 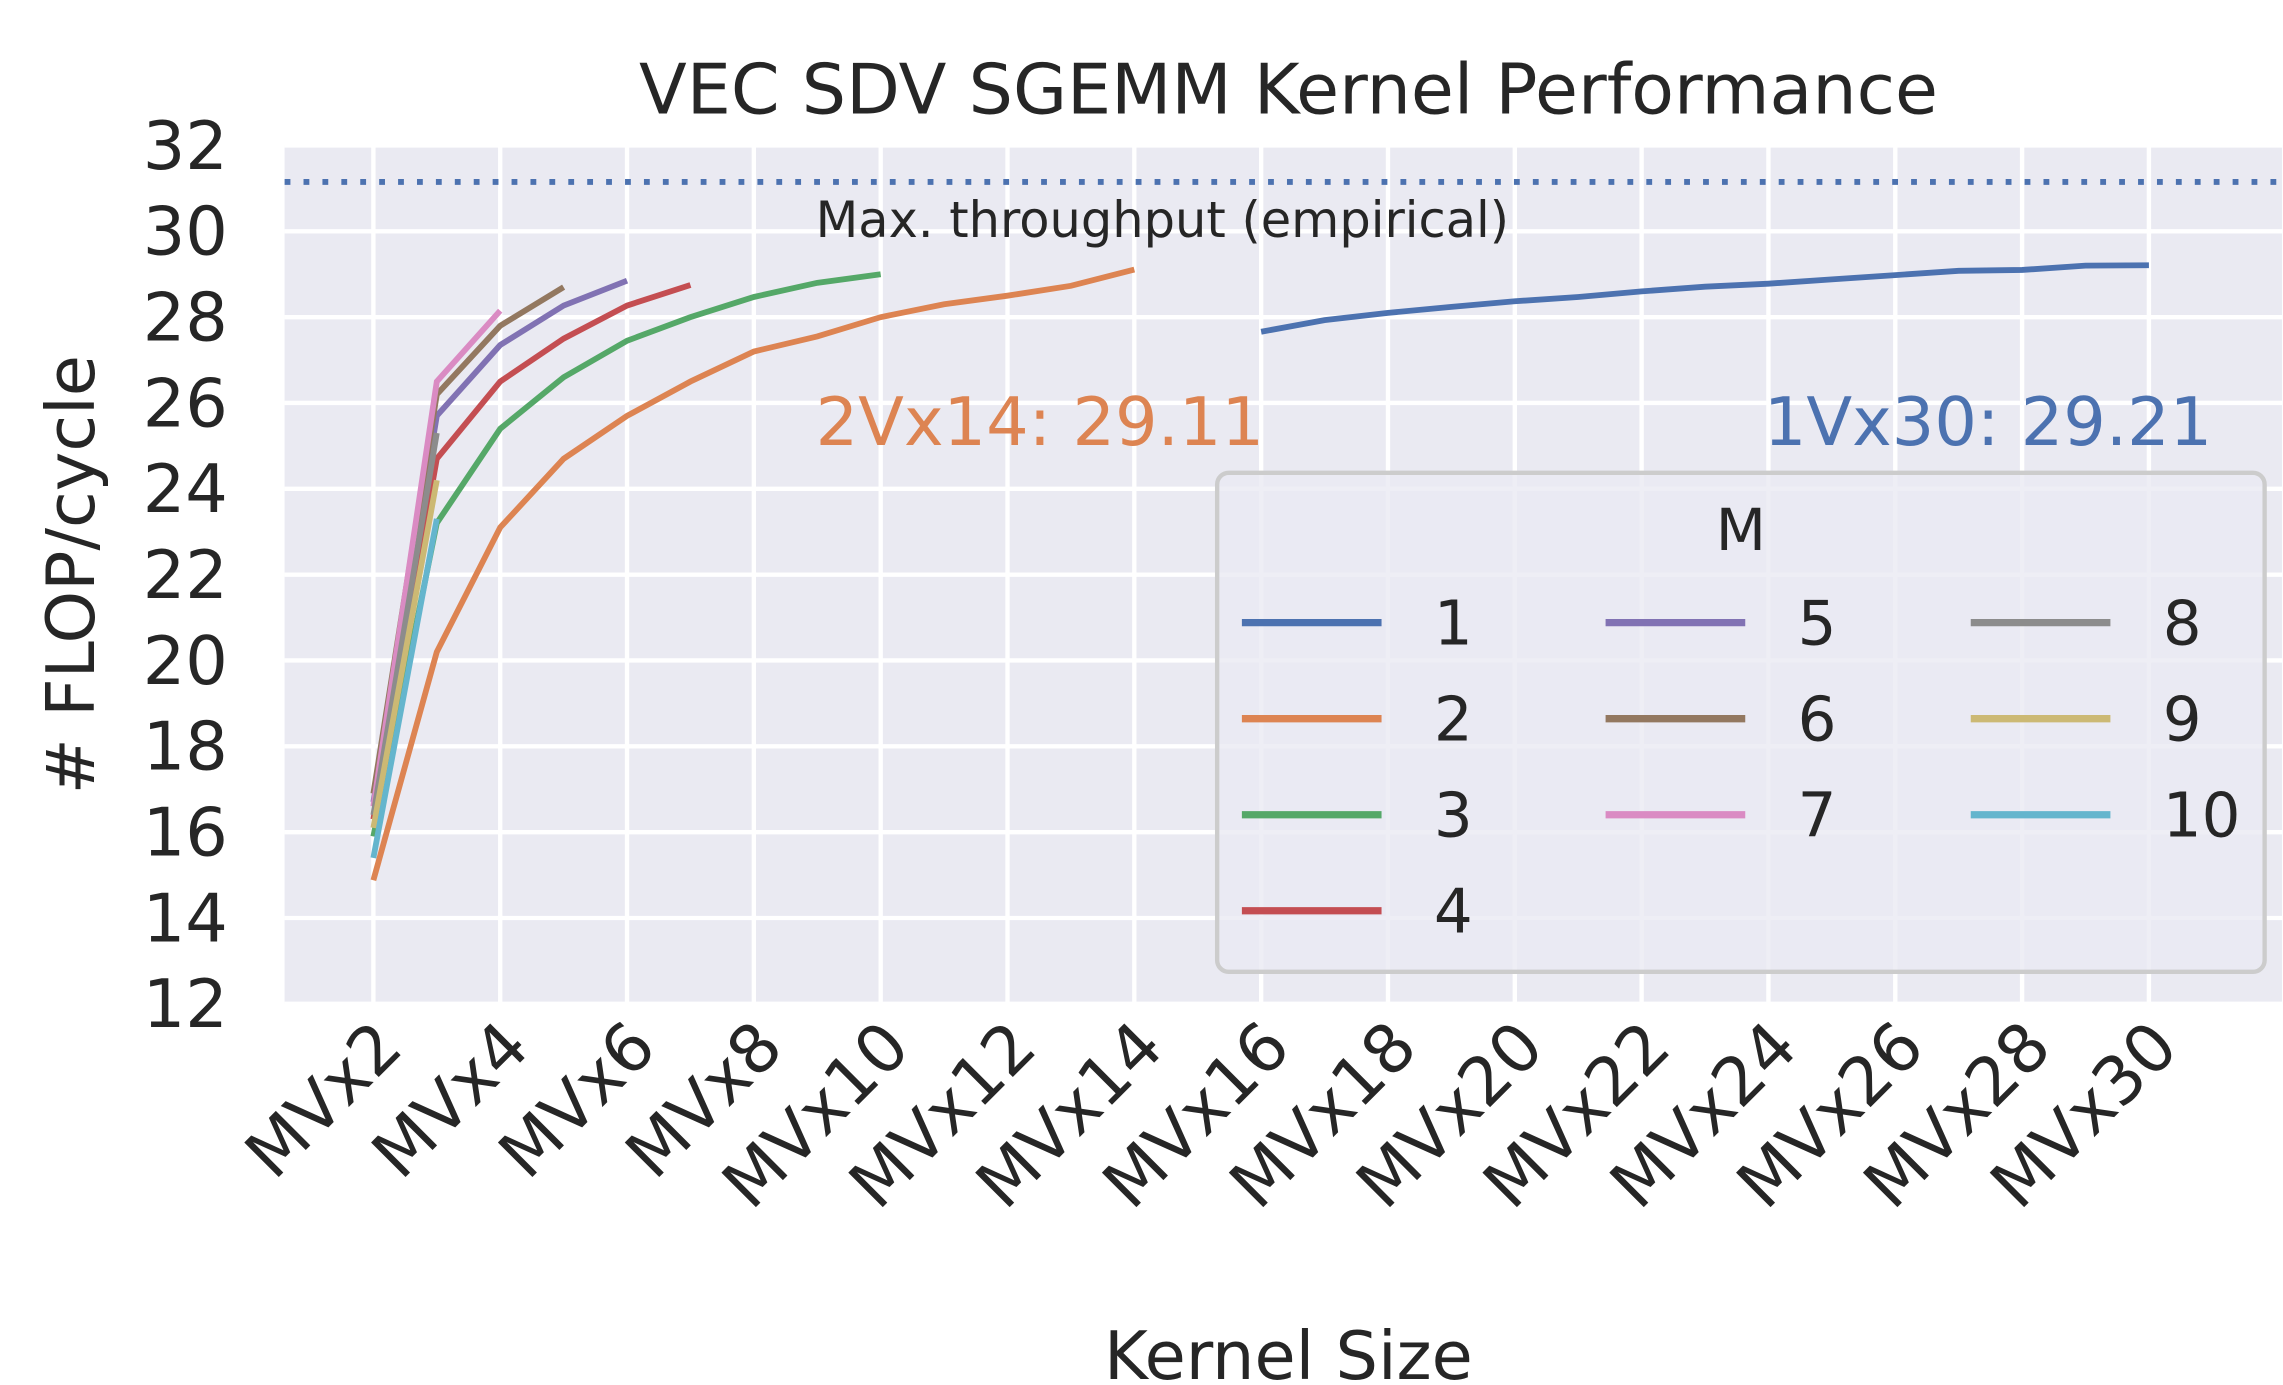 I want to click on annotation: 2Vx14: 29.11, so click(x=1040, y=422).